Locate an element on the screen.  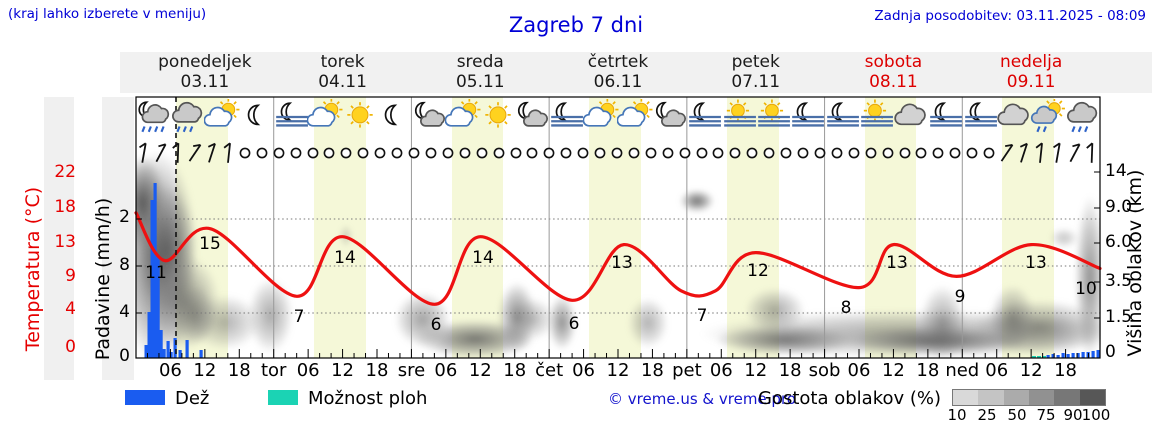
daylight-band is located at coordinates (477, 227).